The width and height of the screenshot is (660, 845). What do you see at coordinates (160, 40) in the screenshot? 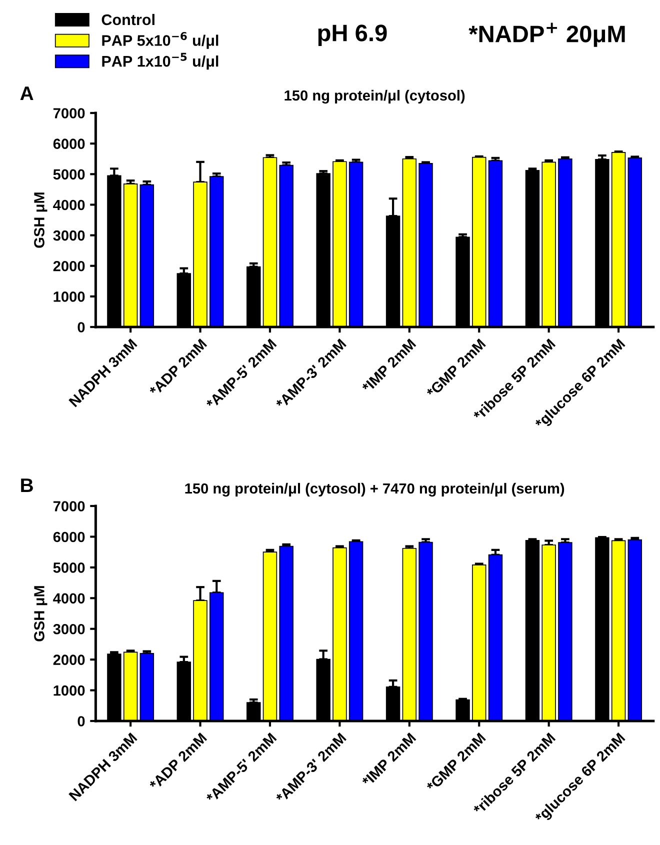
I see `legend-label: PAP 5x10$^{−6}$ u/μl` at bounding box center [160, 40].